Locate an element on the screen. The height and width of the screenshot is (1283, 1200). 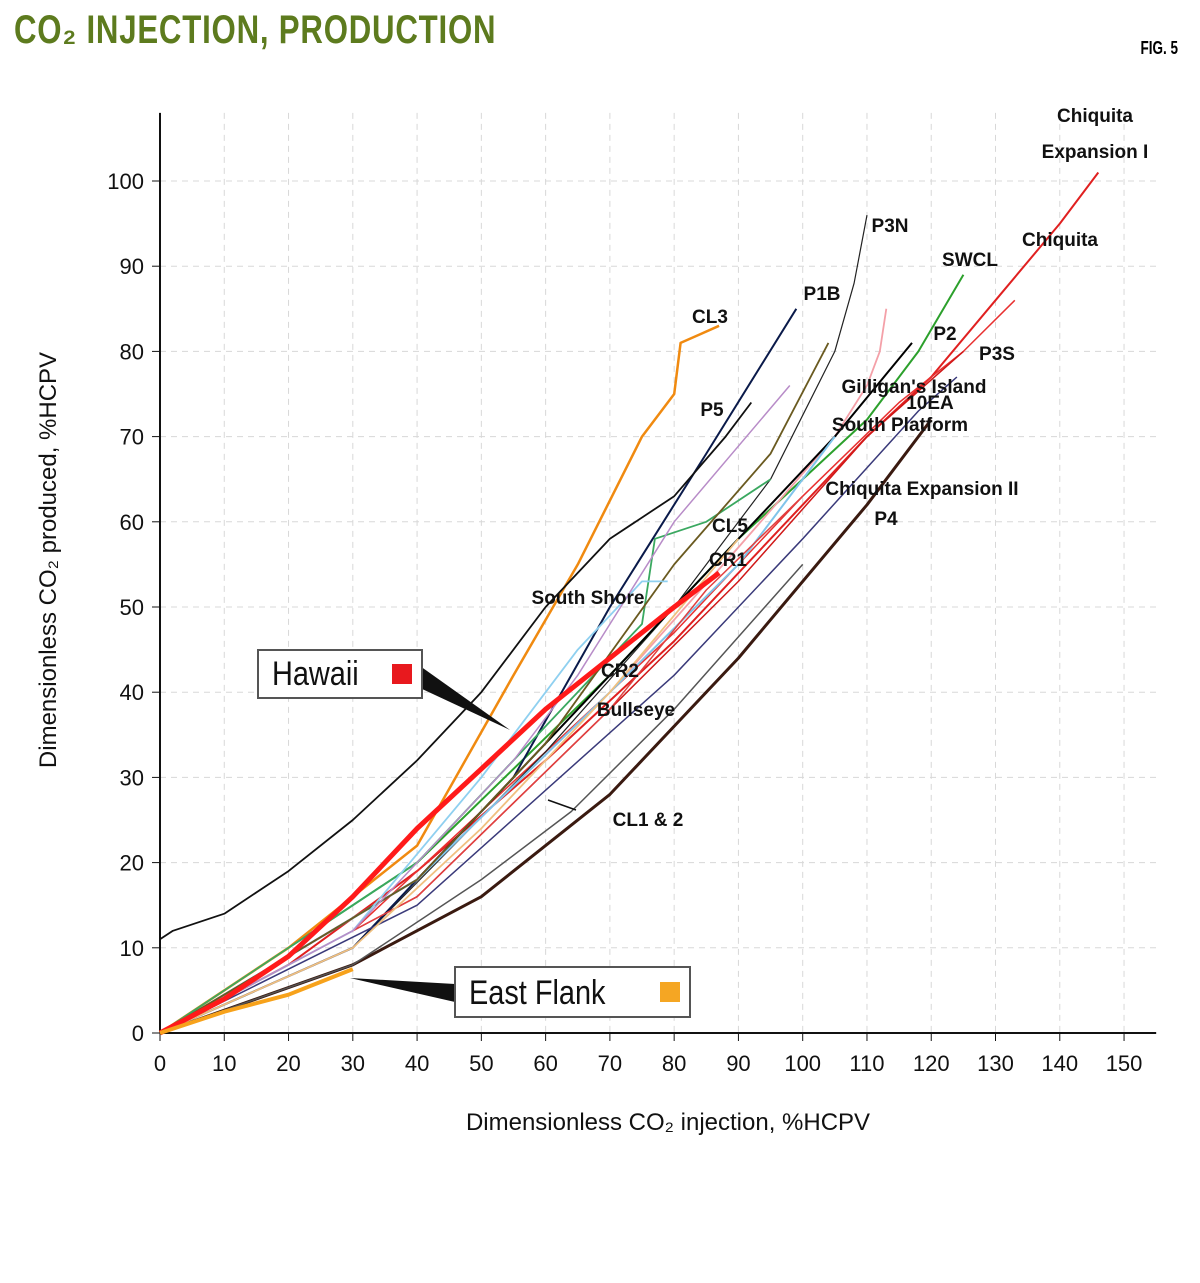
annotation-line: Chiquita Expansion II is located at coordinates (921, 489).